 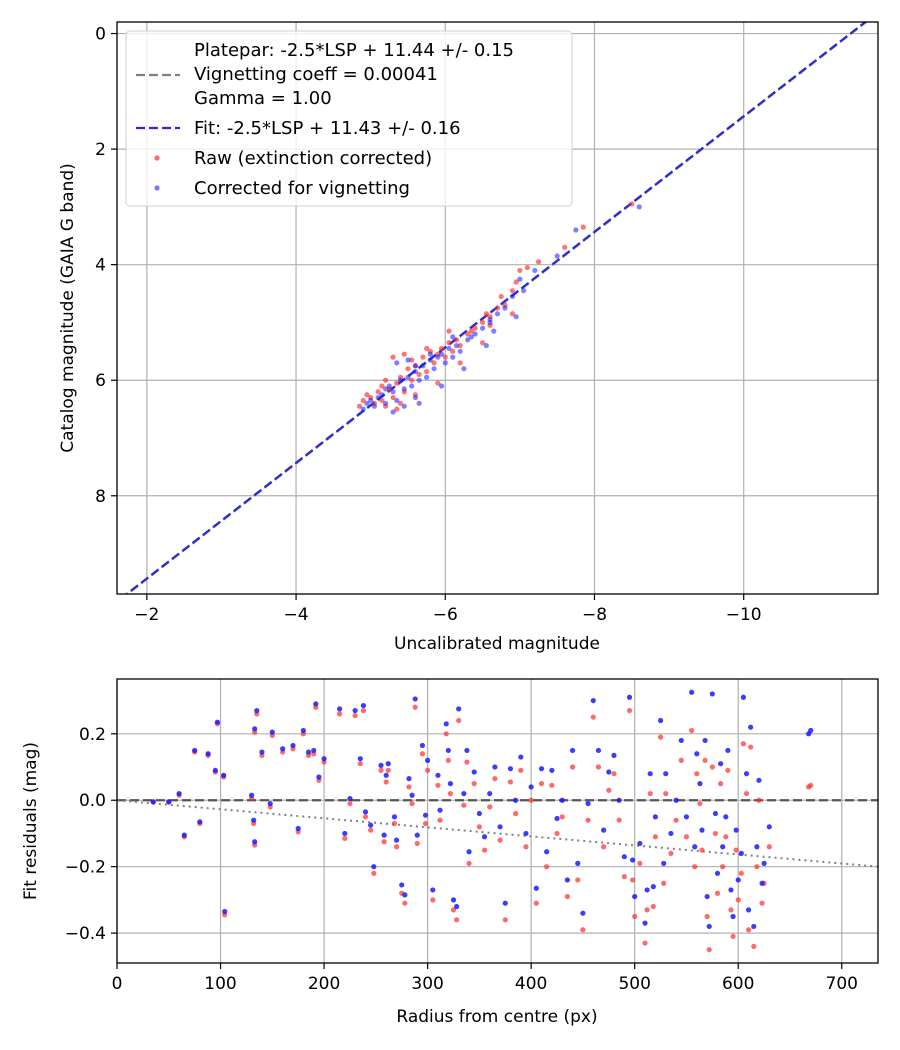 What do you see at coordinates (313, 158) in the screenshot?
I see `legend-raw-label: Raw (extinction corrected)` at bounding box center [313, 158].